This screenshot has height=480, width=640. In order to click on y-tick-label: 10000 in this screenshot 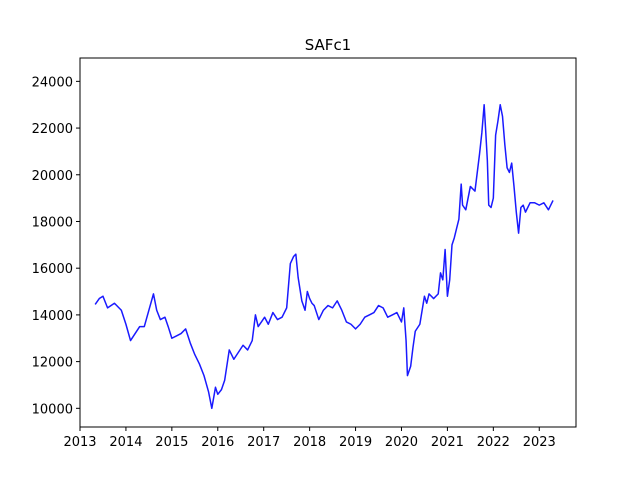, I will do `click(52, 409)`.